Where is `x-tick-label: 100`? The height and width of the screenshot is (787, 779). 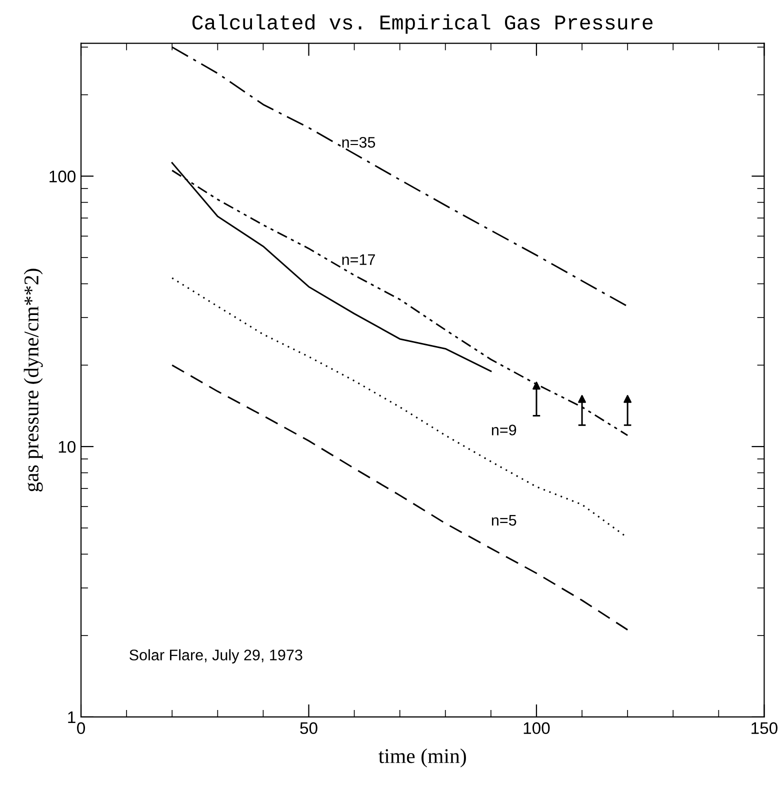
x-tick-label: 100 is located at coordinates (537, 728).